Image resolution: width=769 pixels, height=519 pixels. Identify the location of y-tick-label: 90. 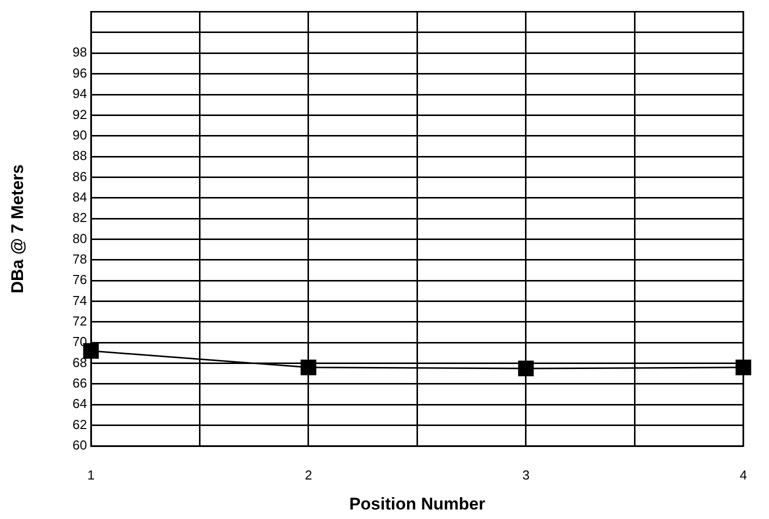
(79, 134).